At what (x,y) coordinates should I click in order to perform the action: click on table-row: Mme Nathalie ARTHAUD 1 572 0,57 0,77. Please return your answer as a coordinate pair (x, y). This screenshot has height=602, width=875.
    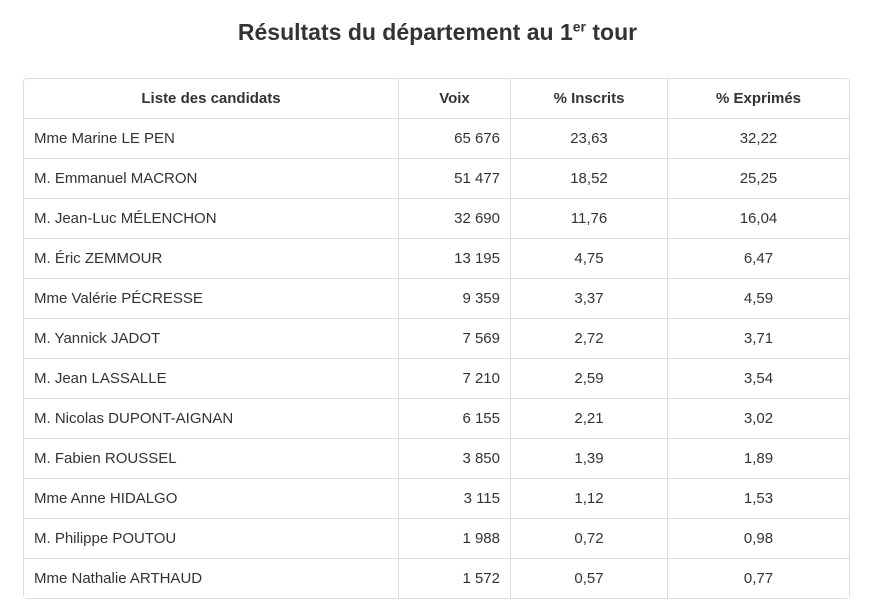
    Looking at the image, I should click on (436, 578).